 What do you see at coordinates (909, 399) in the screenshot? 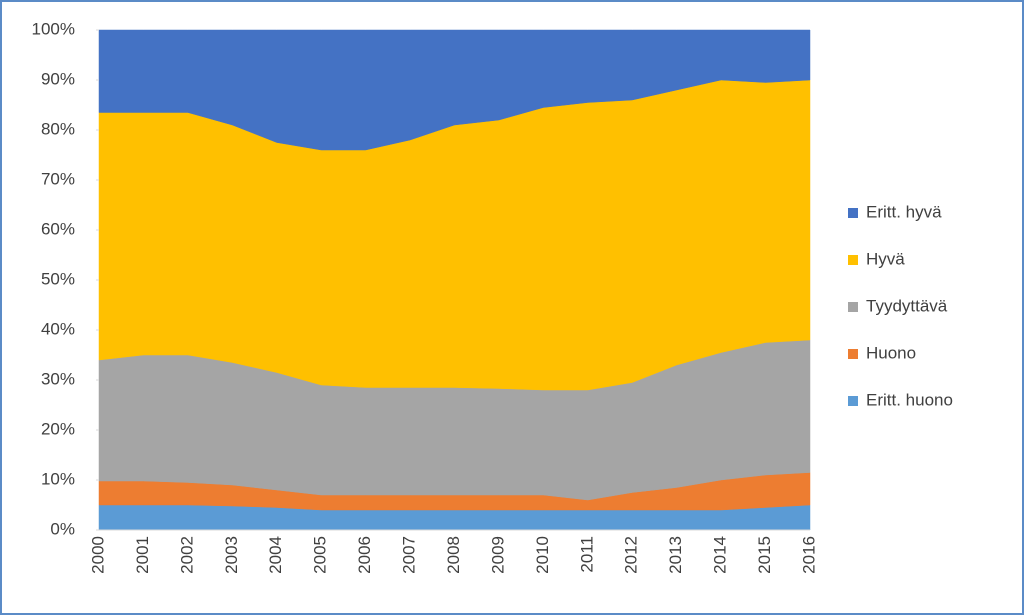
I see `legend-label: Eritt. huono` at bounding box center [909, 399].